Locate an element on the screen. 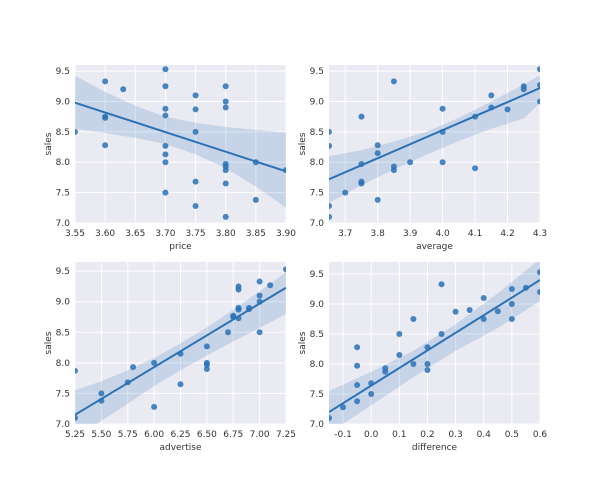 This screenshot has width=600, height=482. x-tick-label: 3.8 is located at coordinates (378, 234).